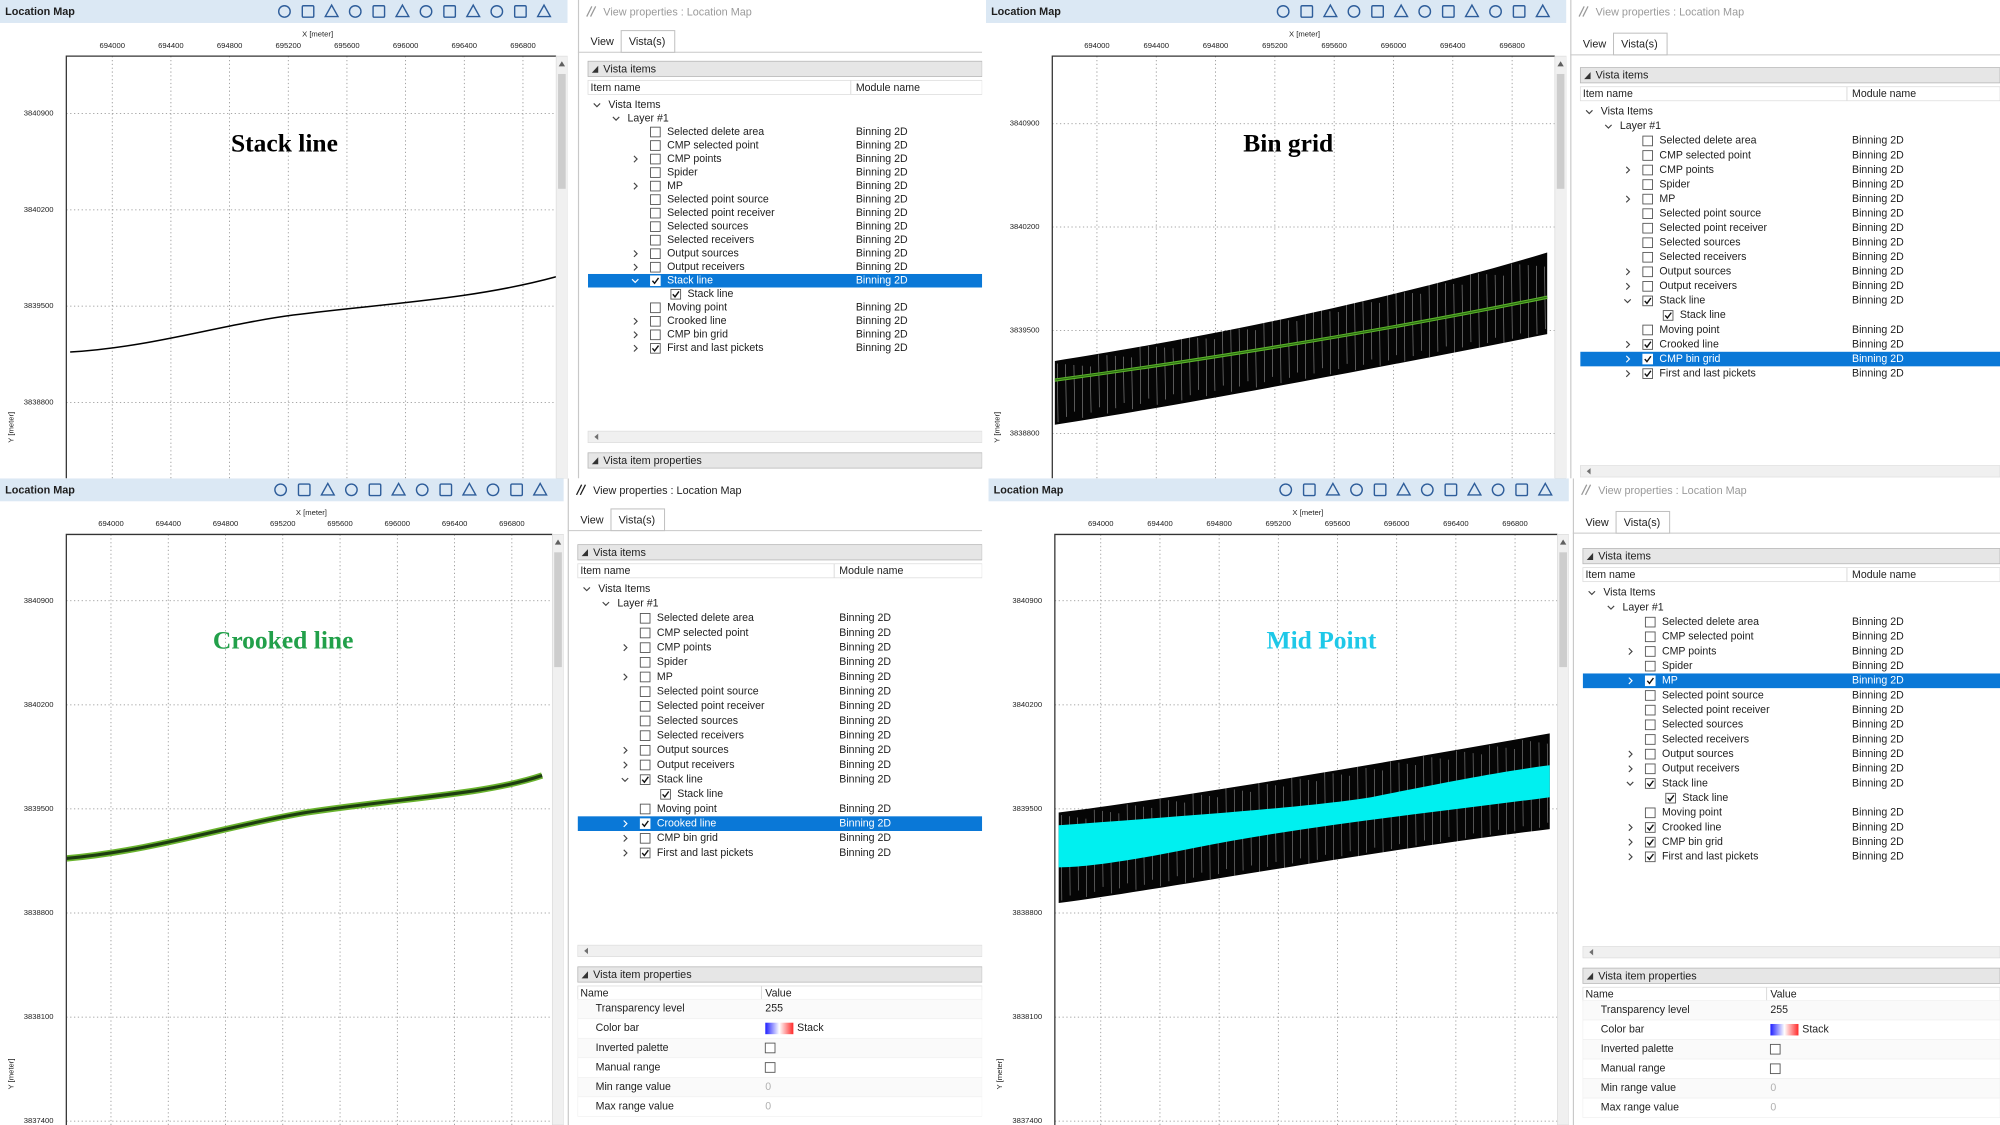 This screenshot has height=1125, width=2000. I want to click on tree-item-name: Selected sources, so click(1702, 725).